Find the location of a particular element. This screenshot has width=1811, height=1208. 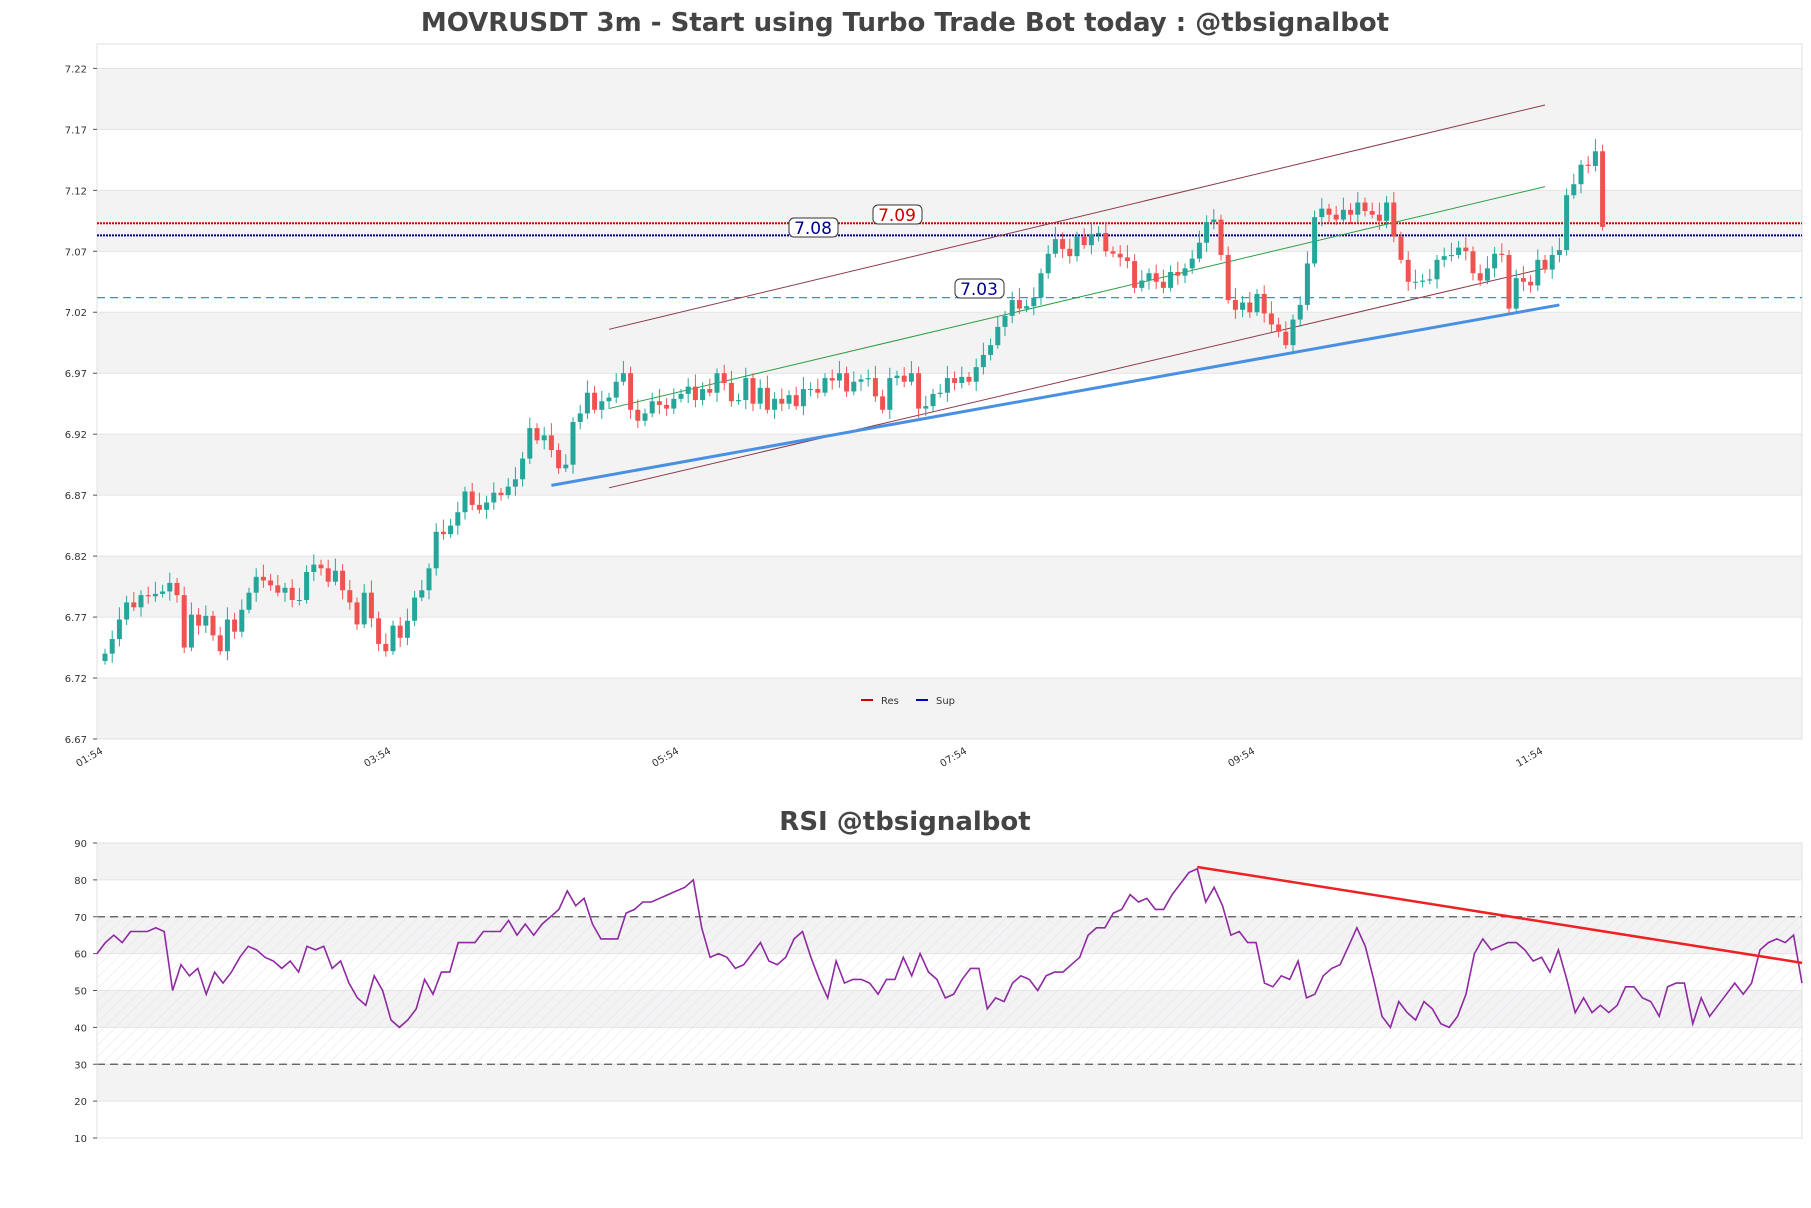

res-level-text: 7.09 is located at coordinates (897, 216).